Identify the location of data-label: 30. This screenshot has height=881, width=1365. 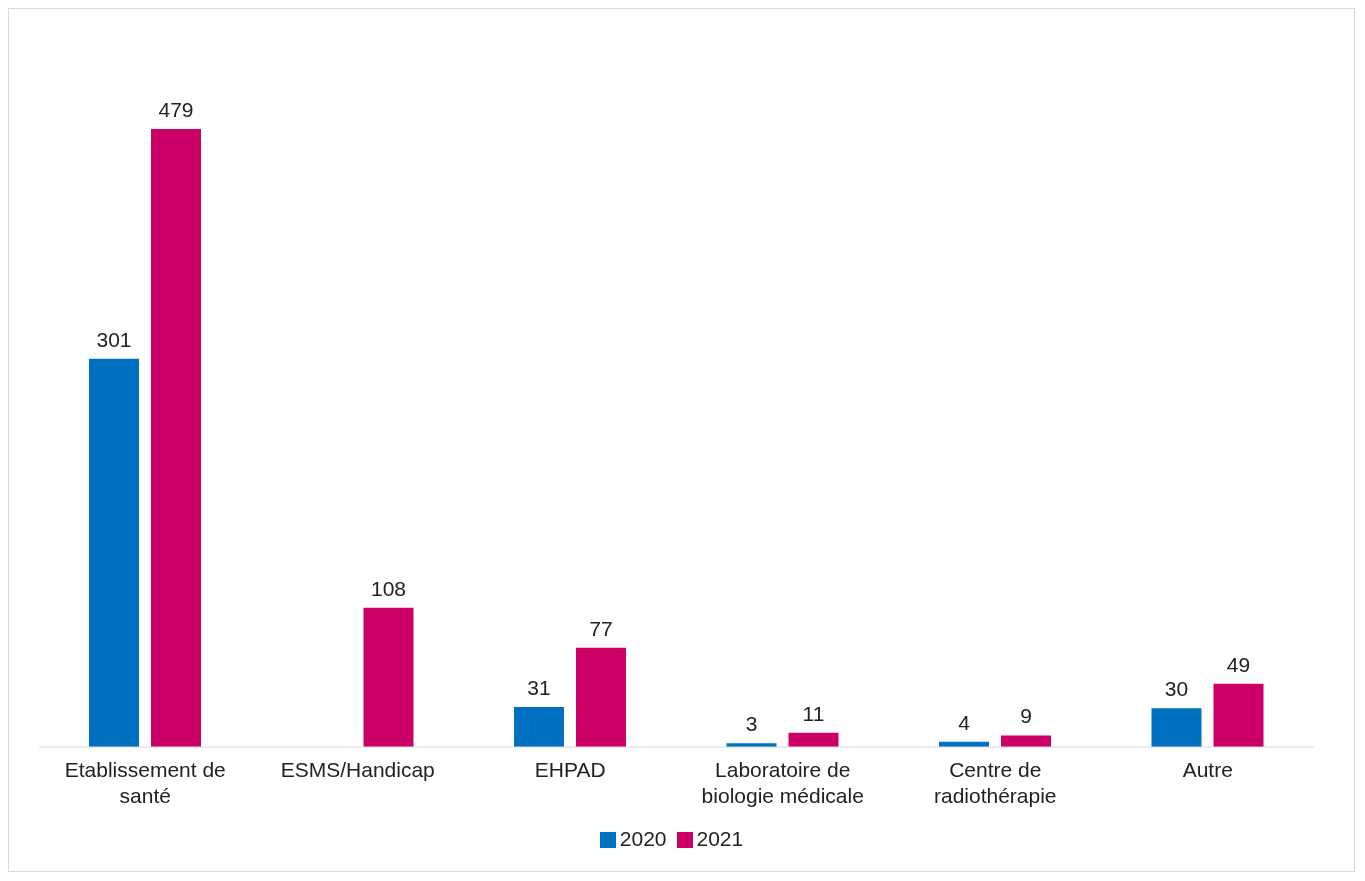
(1176, 689).